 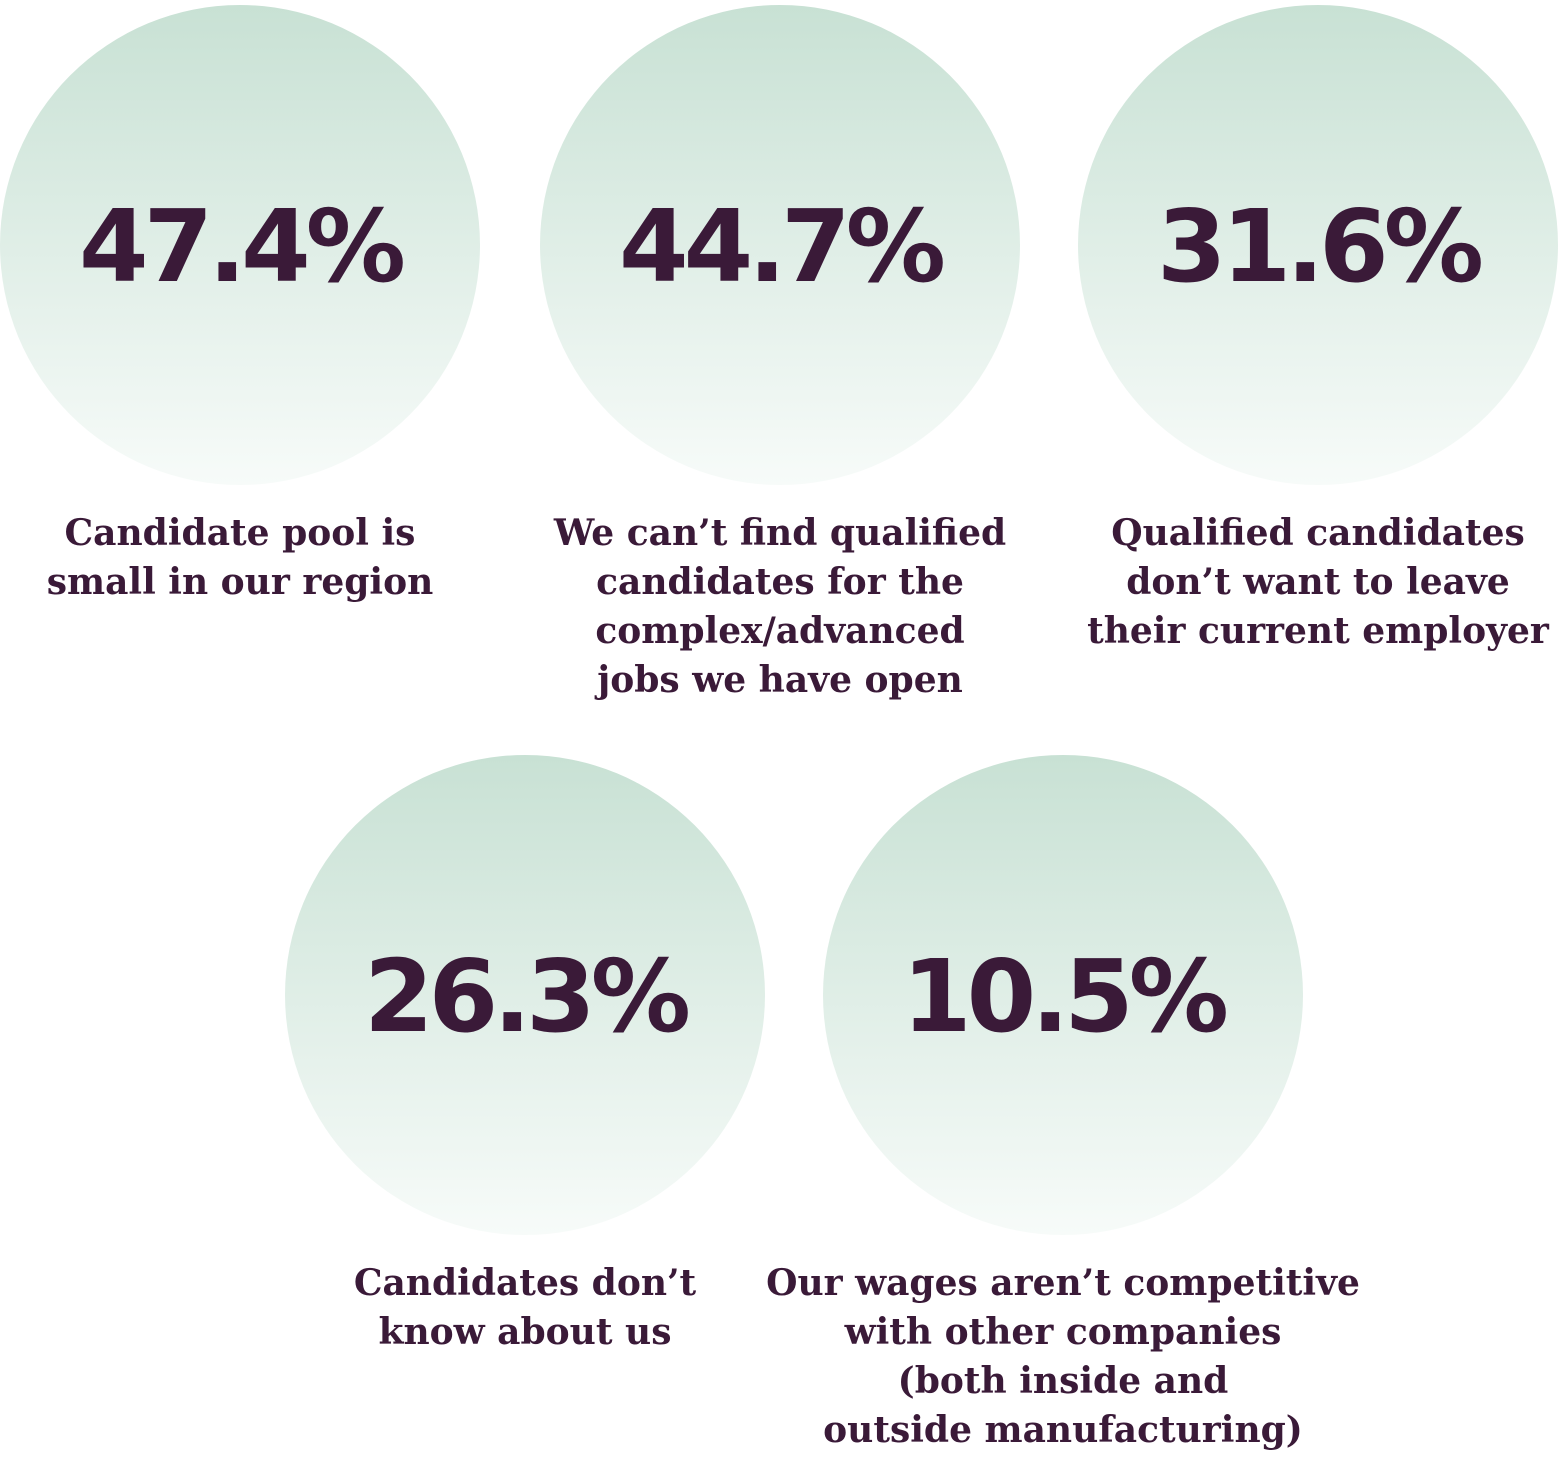 I want to click on stat-label: Our wages aren’t competitive, so click(x=1063, y=1283).